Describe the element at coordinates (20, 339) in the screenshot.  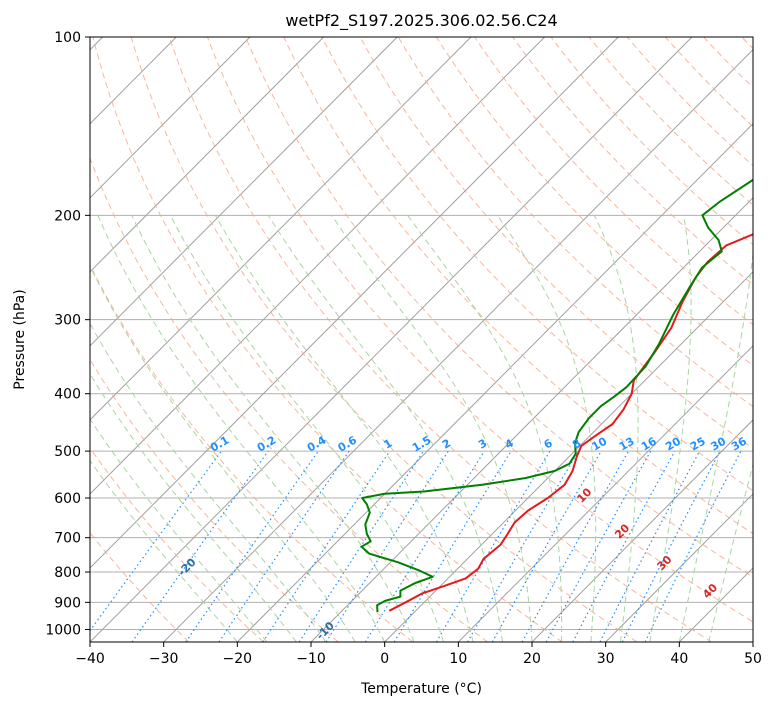
I see `y-axis-label: Pressure (hPa)` at that location.